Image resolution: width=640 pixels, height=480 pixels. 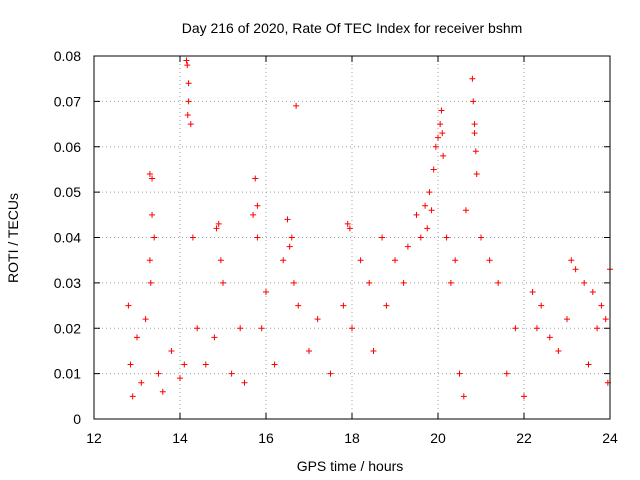 I want to click on y-tick-labels: 0 0.01 0.02 0.03 0.04 0.05 0.06 0.07 0.08, so click(x=67, y=237).